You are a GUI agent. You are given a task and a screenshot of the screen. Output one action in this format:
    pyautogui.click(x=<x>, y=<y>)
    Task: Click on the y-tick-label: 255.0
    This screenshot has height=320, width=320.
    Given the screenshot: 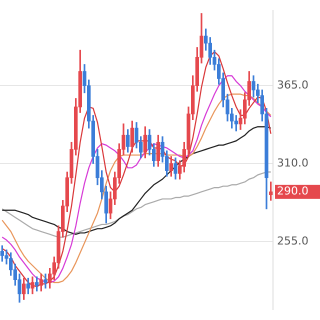 What is the action you would take?
    pyautogui.click(x=292, y=241)
    